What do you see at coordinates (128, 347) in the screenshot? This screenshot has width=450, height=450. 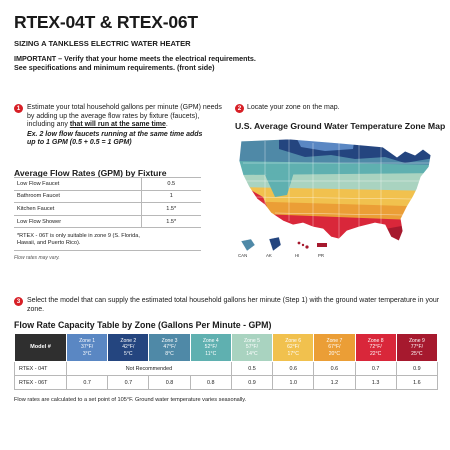 I see `zone-header: Zone 2 42°F/5°C` at bounding box center [128, 347].